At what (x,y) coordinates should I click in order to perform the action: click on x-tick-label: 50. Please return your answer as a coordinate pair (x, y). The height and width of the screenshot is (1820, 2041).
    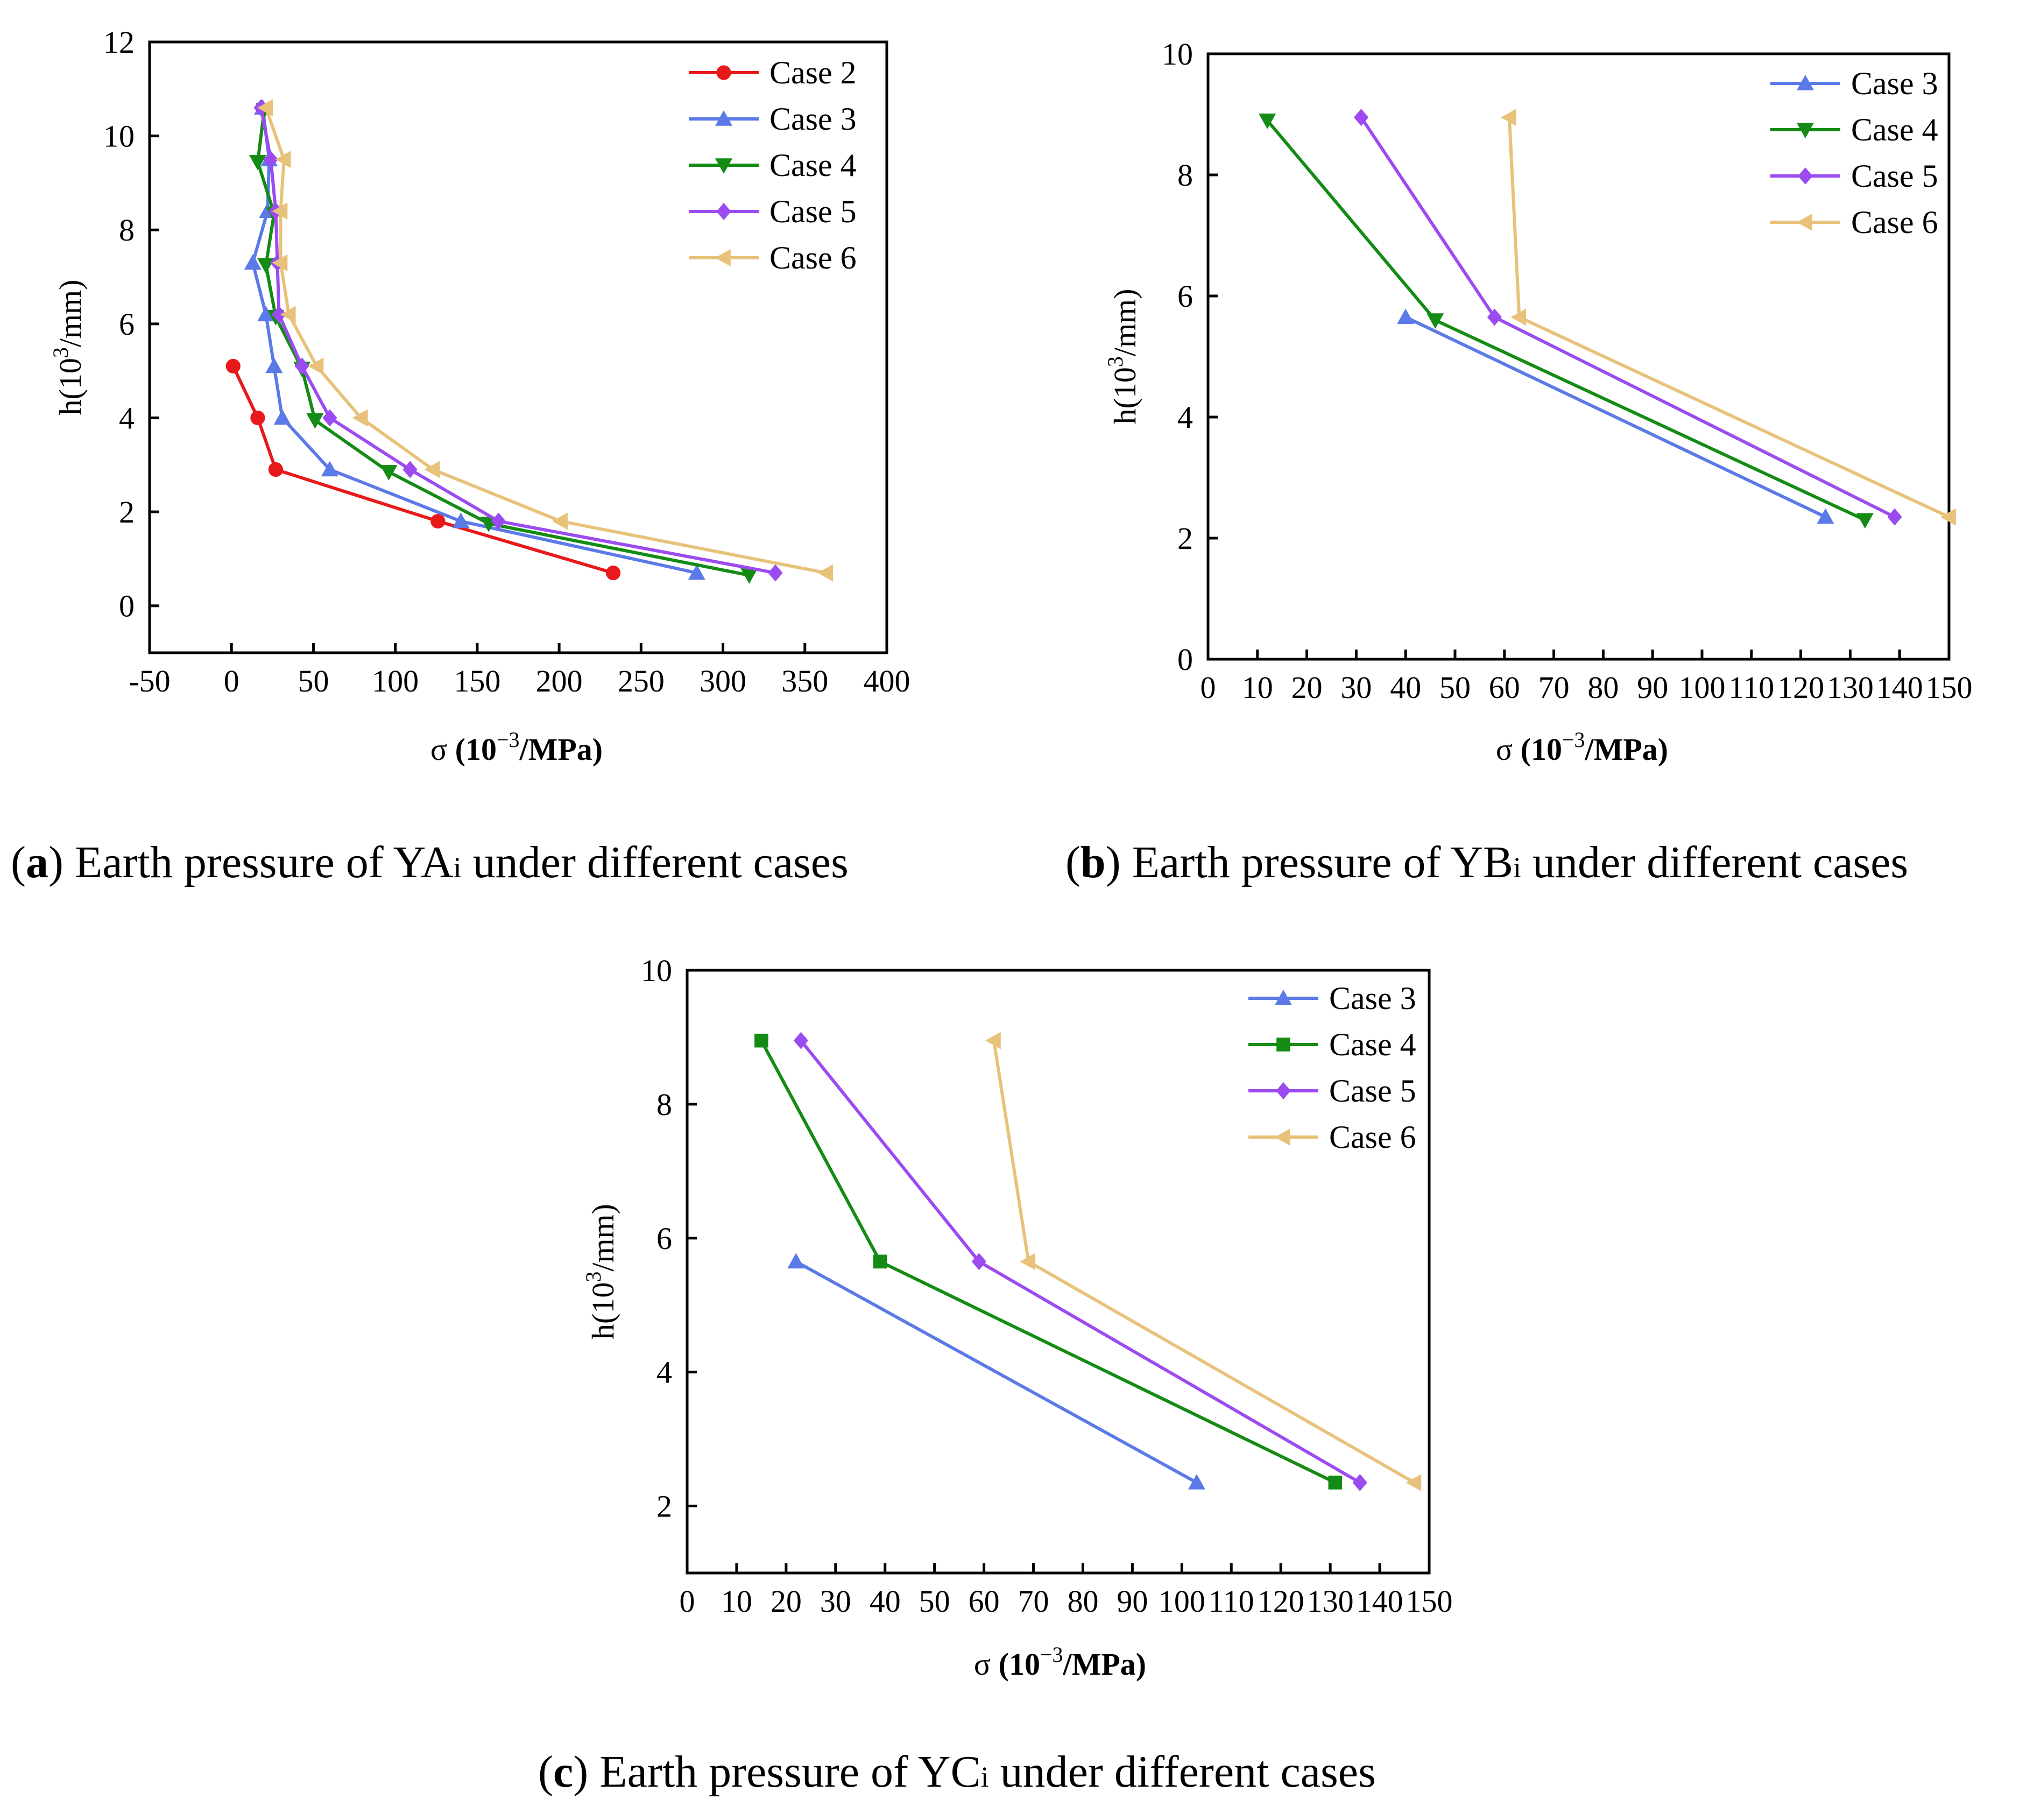
    Looking at the image, I should click on (935, 1601).